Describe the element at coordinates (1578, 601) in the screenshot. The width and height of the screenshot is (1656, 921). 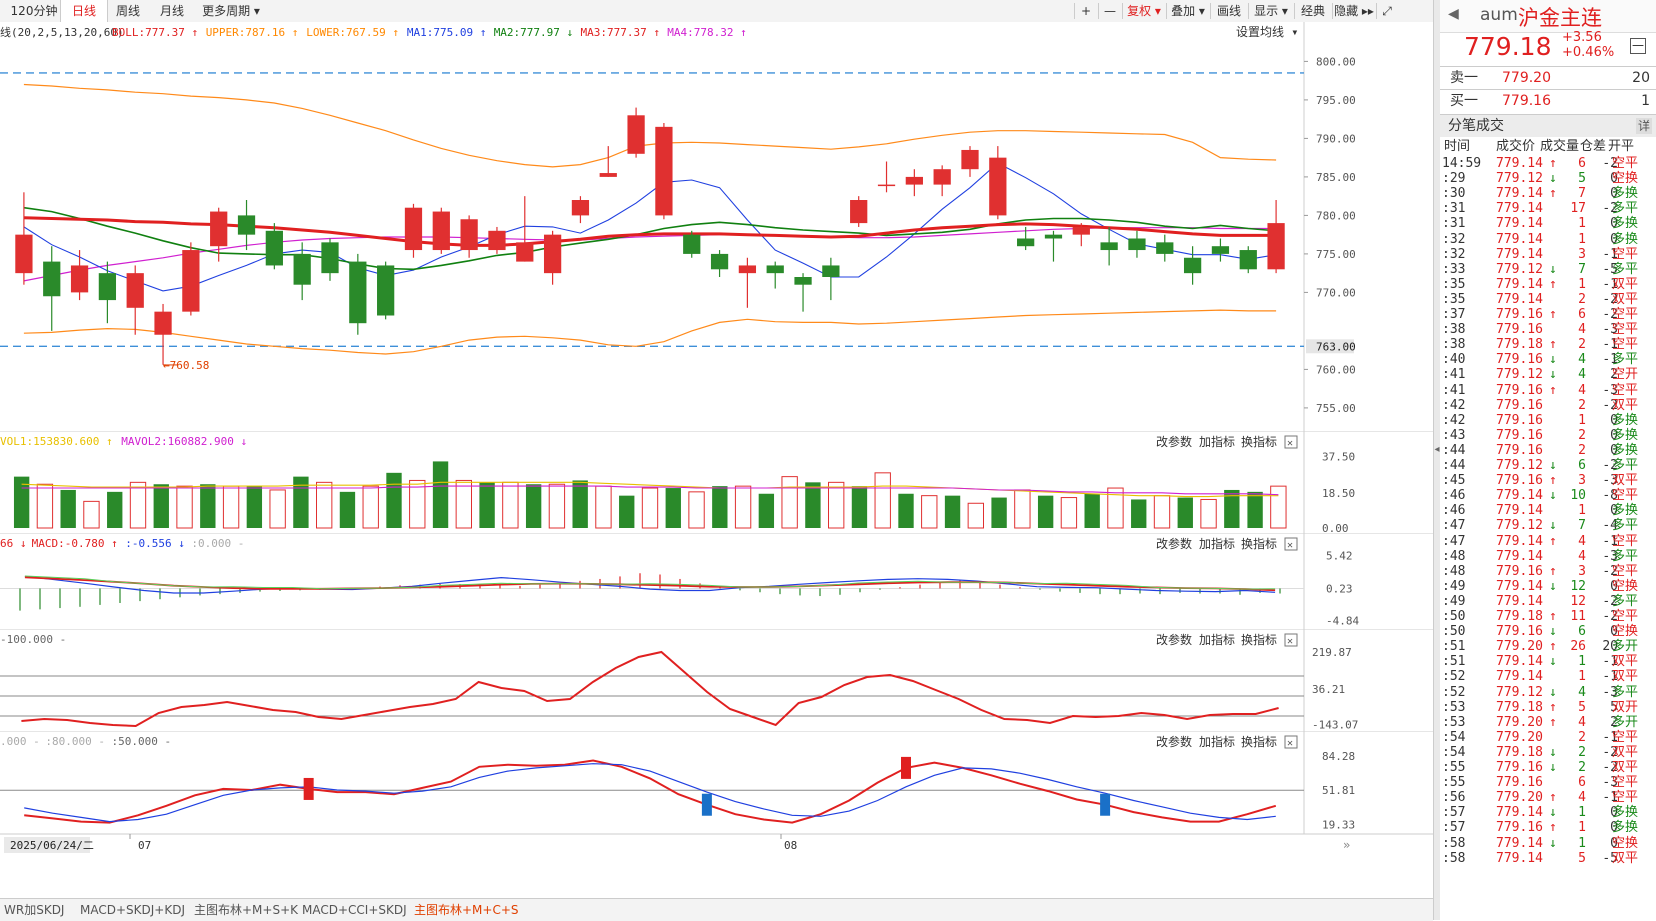
I see `tick-volume: 12` at that location.